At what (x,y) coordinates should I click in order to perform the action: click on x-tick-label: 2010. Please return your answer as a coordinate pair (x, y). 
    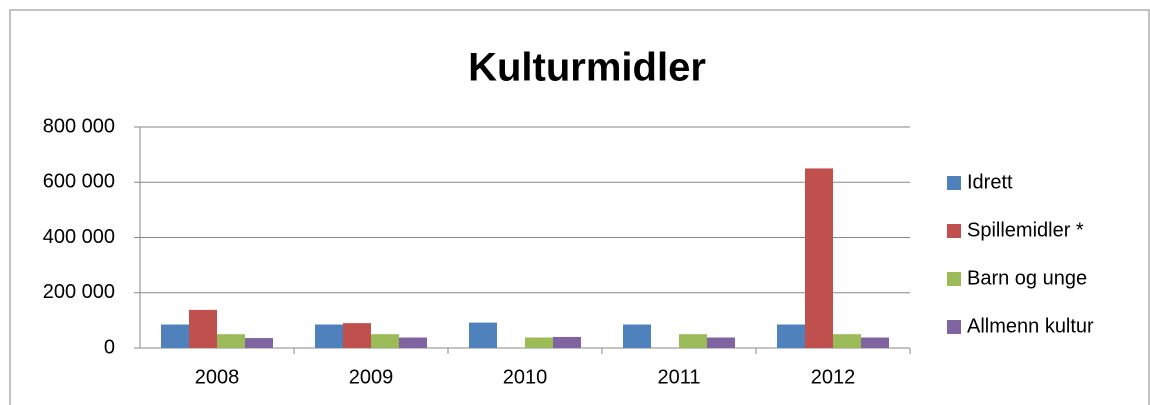
    Looking at the image, I should click on (525, 377).